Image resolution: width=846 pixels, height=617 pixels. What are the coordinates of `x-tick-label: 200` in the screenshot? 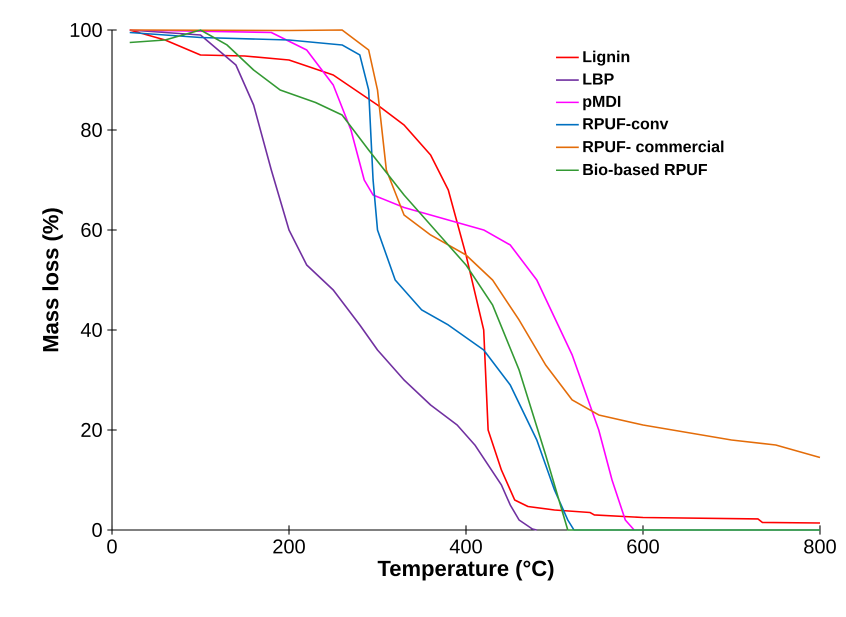 It's located at (289, 546).